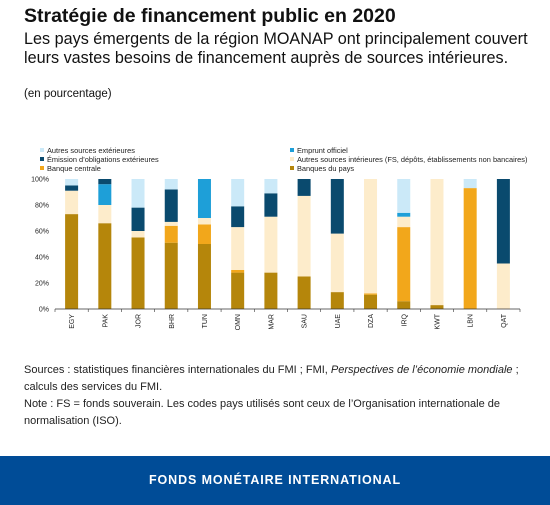  What do you see at coordinates (305, 321) in the screenshot?
I see `x-tick-label: SAU` at bounding box center [305, 321].